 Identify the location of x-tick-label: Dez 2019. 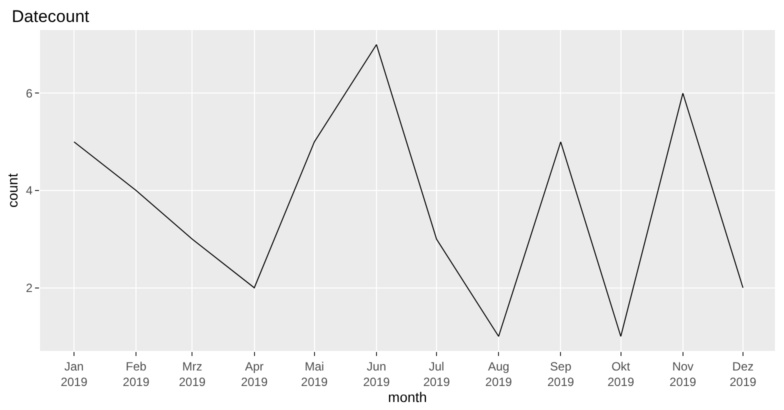
(743, 374).